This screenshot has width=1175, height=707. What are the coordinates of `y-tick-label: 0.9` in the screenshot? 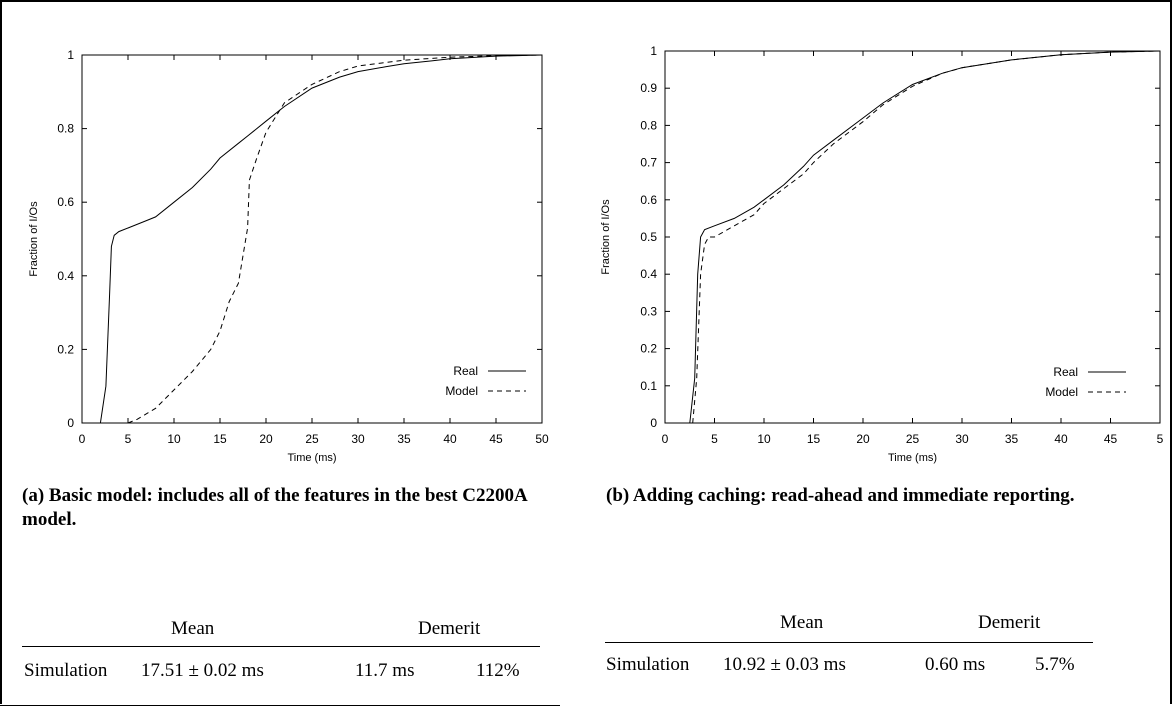 It's located at (648, 88).